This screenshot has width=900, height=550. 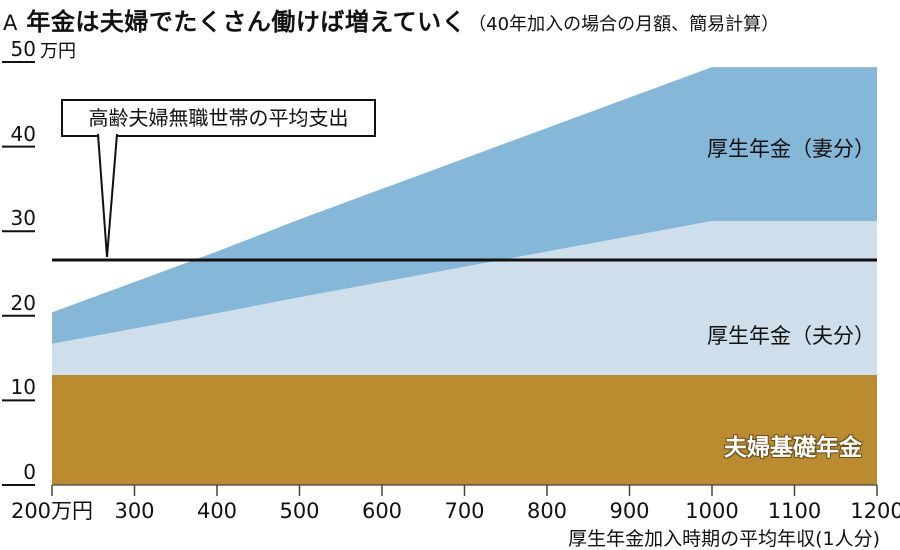 What do you see at coordinates (791, 149) in the screenshot?
I see `area-label-wife-pension: 厚生年金（妻分）` at bounding box center [791, 149].